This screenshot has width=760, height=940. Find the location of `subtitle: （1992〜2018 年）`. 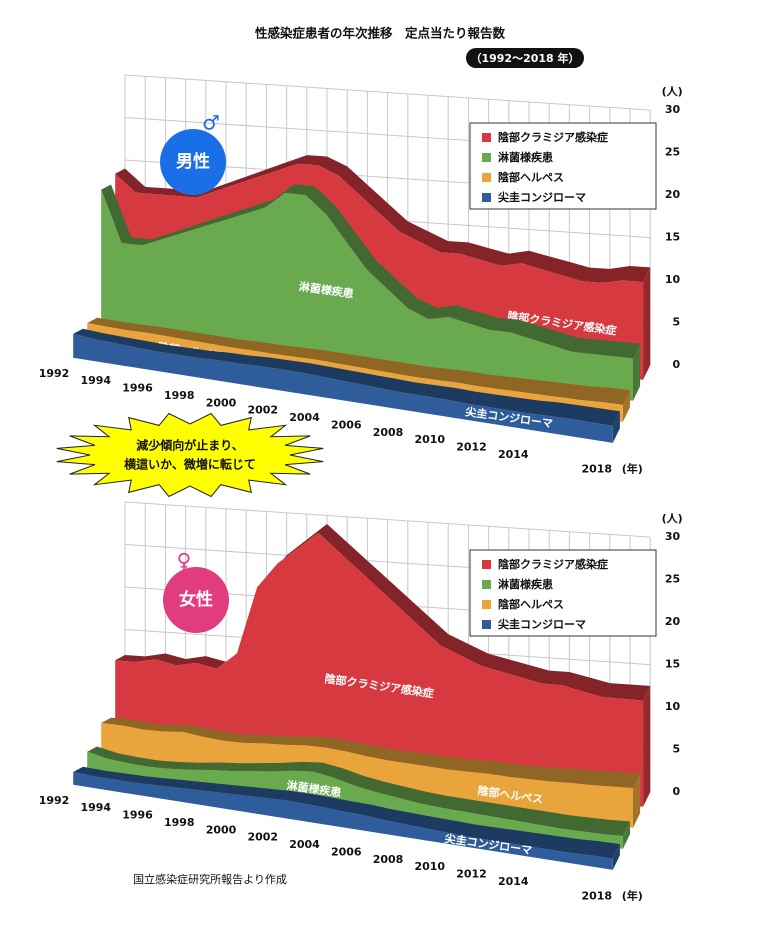

subtitle: （1992〜2018 年） is located at coordinates (524, 58).